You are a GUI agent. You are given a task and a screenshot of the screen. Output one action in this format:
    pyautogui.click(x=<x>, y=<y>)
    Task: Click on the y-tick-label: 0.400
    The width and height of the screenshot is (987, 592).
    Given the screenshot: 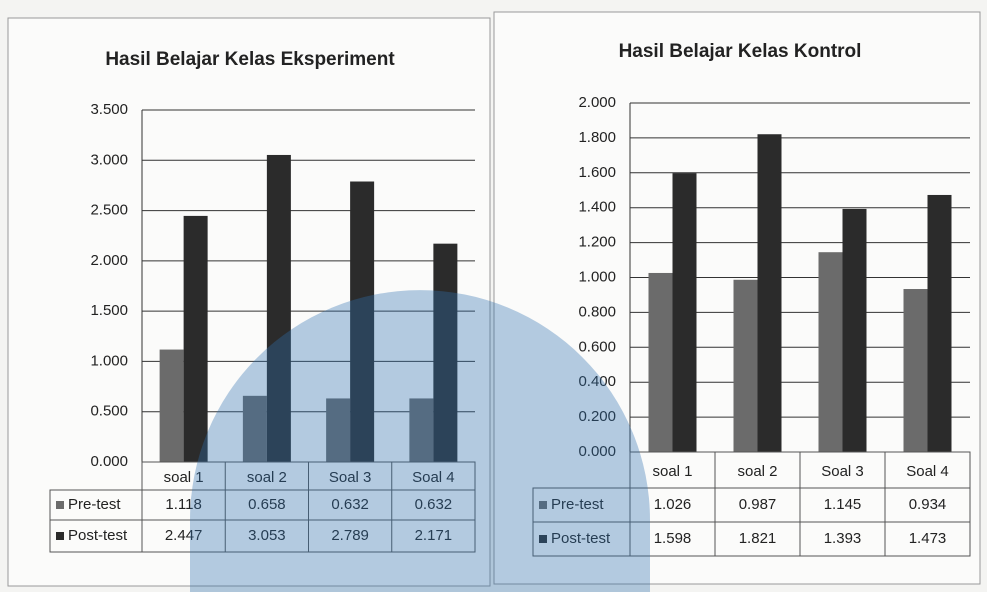 What is the action you would take?
    pyautogui.click(x=597, y=381)
    